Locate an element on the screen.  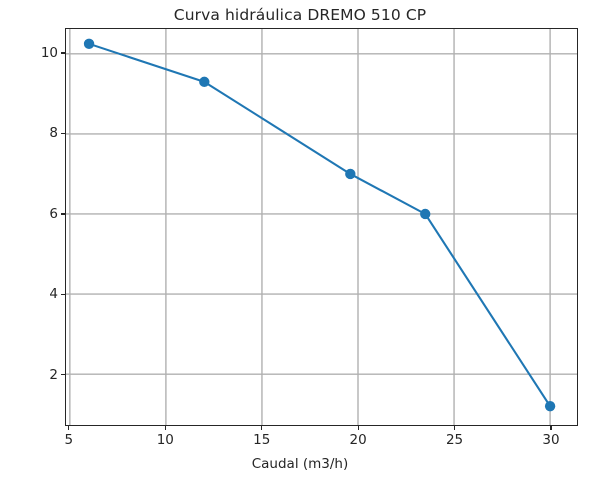
y-tick-label: 4 is located at coordinates (53, 294).